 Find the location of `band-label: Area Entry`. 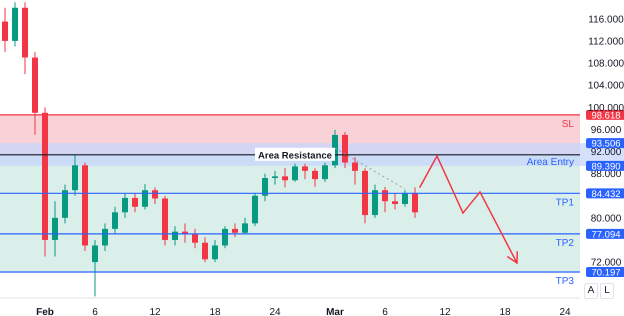

band-label: Area Entry is located at coordinates (550, 162).